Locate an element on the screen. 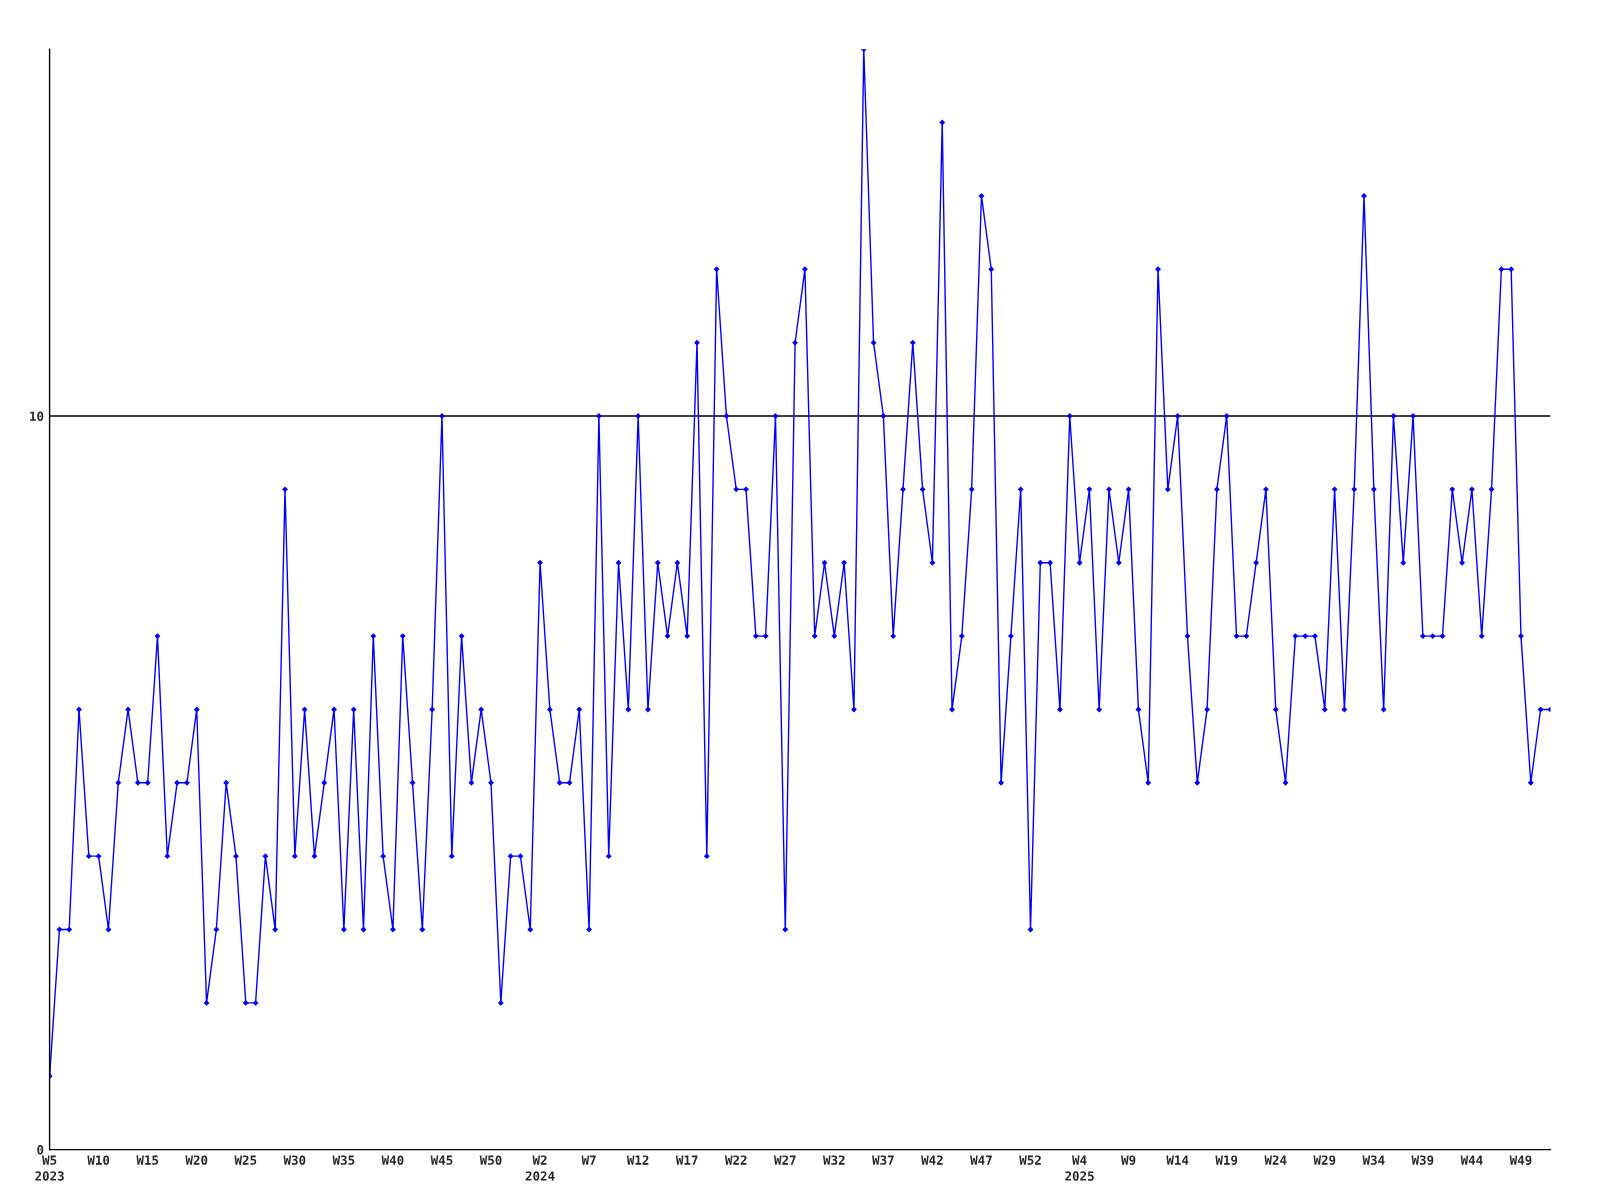 The image size is (1600, 1200). x-tick-label: W30 is located at coordinates (294, 1160).